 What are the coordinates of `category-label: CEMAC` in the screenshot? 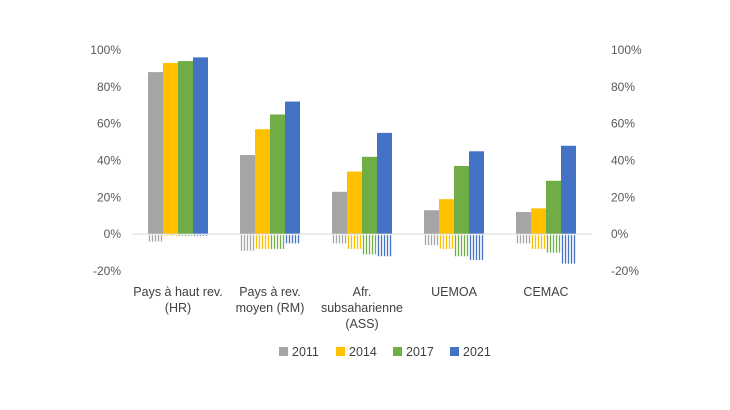 It's located at (545, 292).